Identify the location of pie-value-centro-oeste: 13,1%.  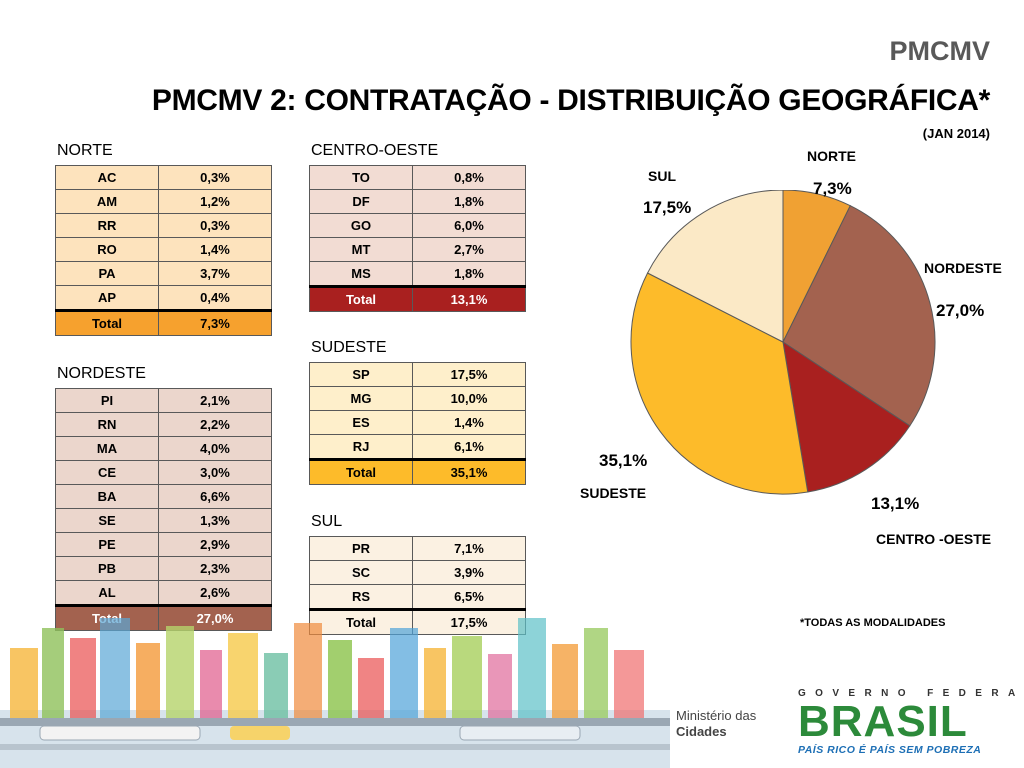
(895, 503).